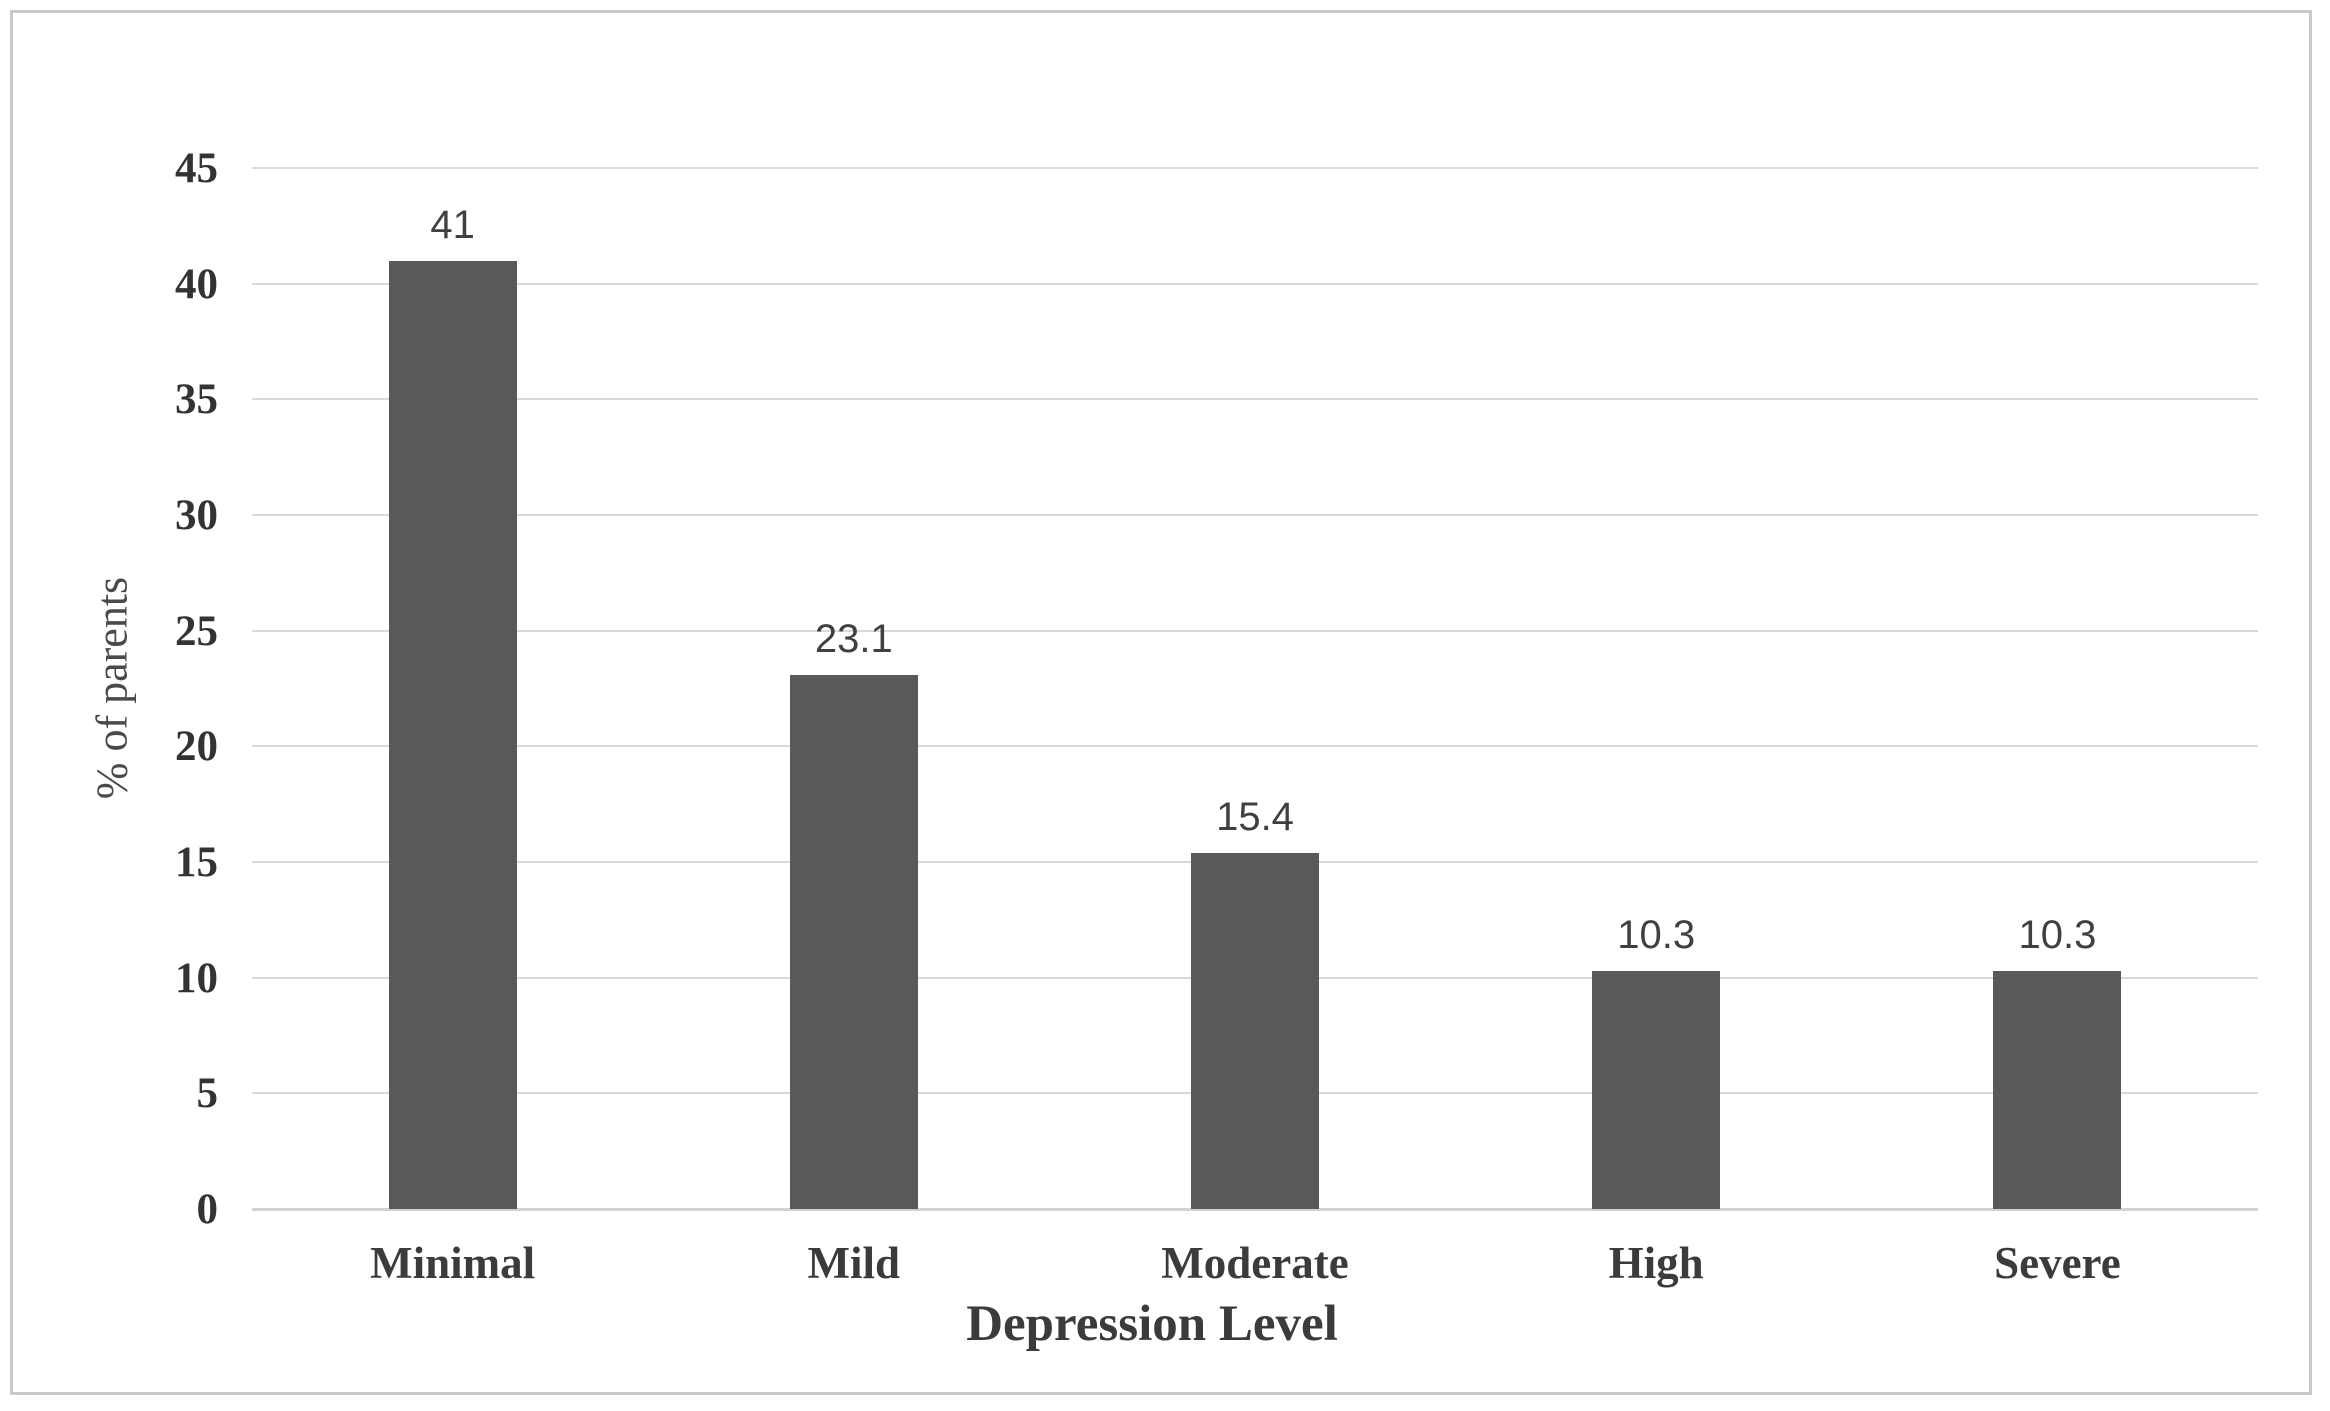  Describe the element at coordinates (853, 941) in the screenshot. I see `bar-mild` at that location.